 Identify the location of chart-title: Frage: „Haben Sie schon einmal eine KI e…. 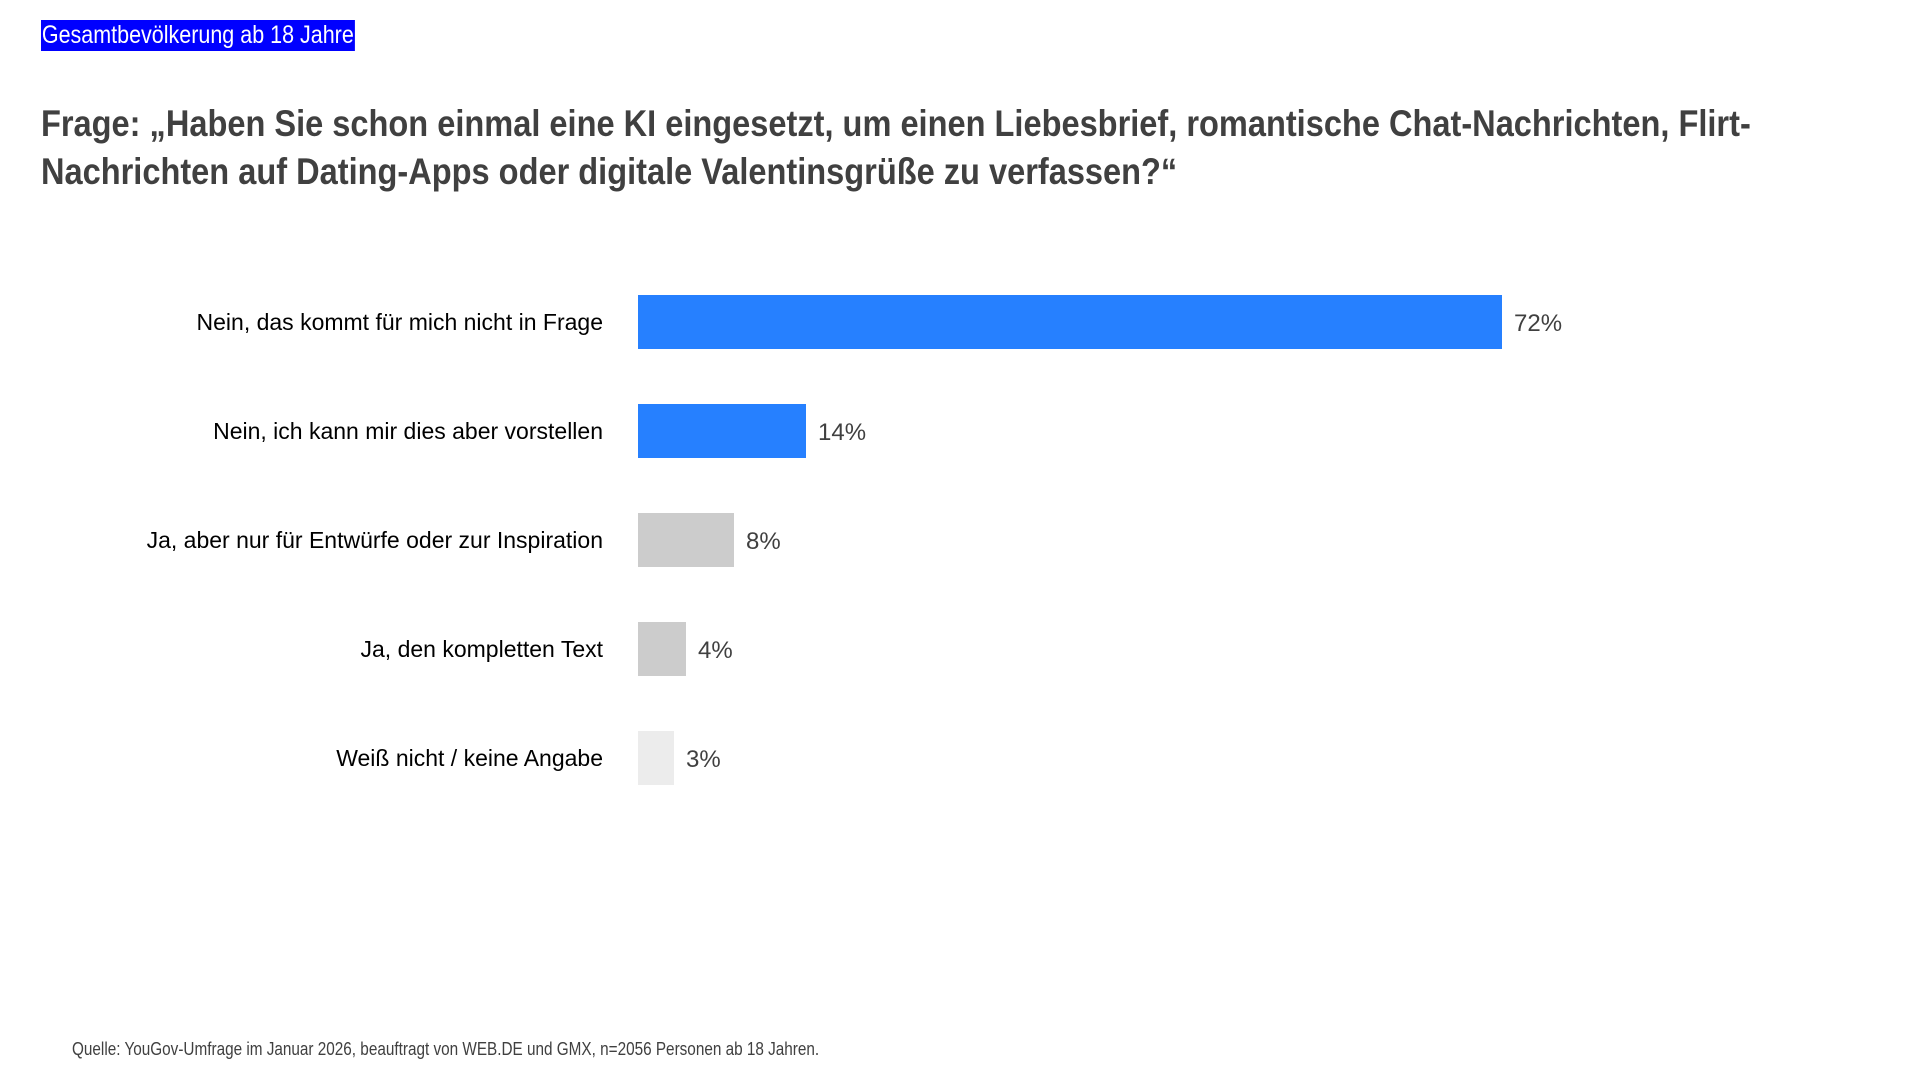
(896, 147).